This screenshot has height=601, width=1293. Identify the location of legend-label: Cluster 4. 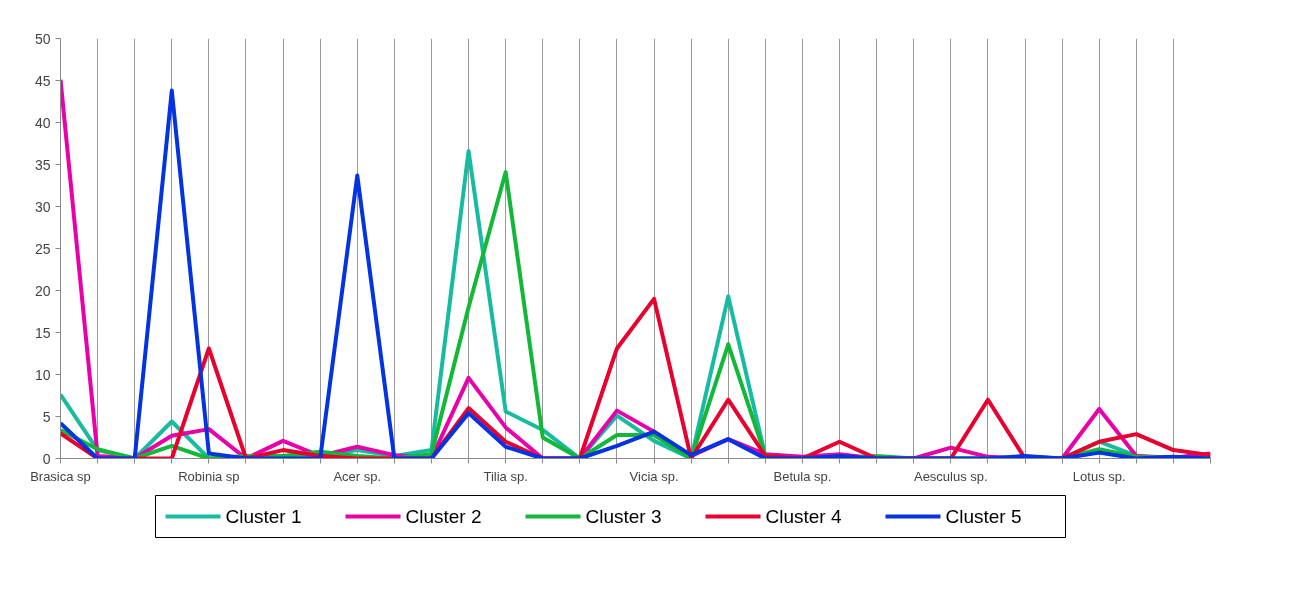
(803, 516).